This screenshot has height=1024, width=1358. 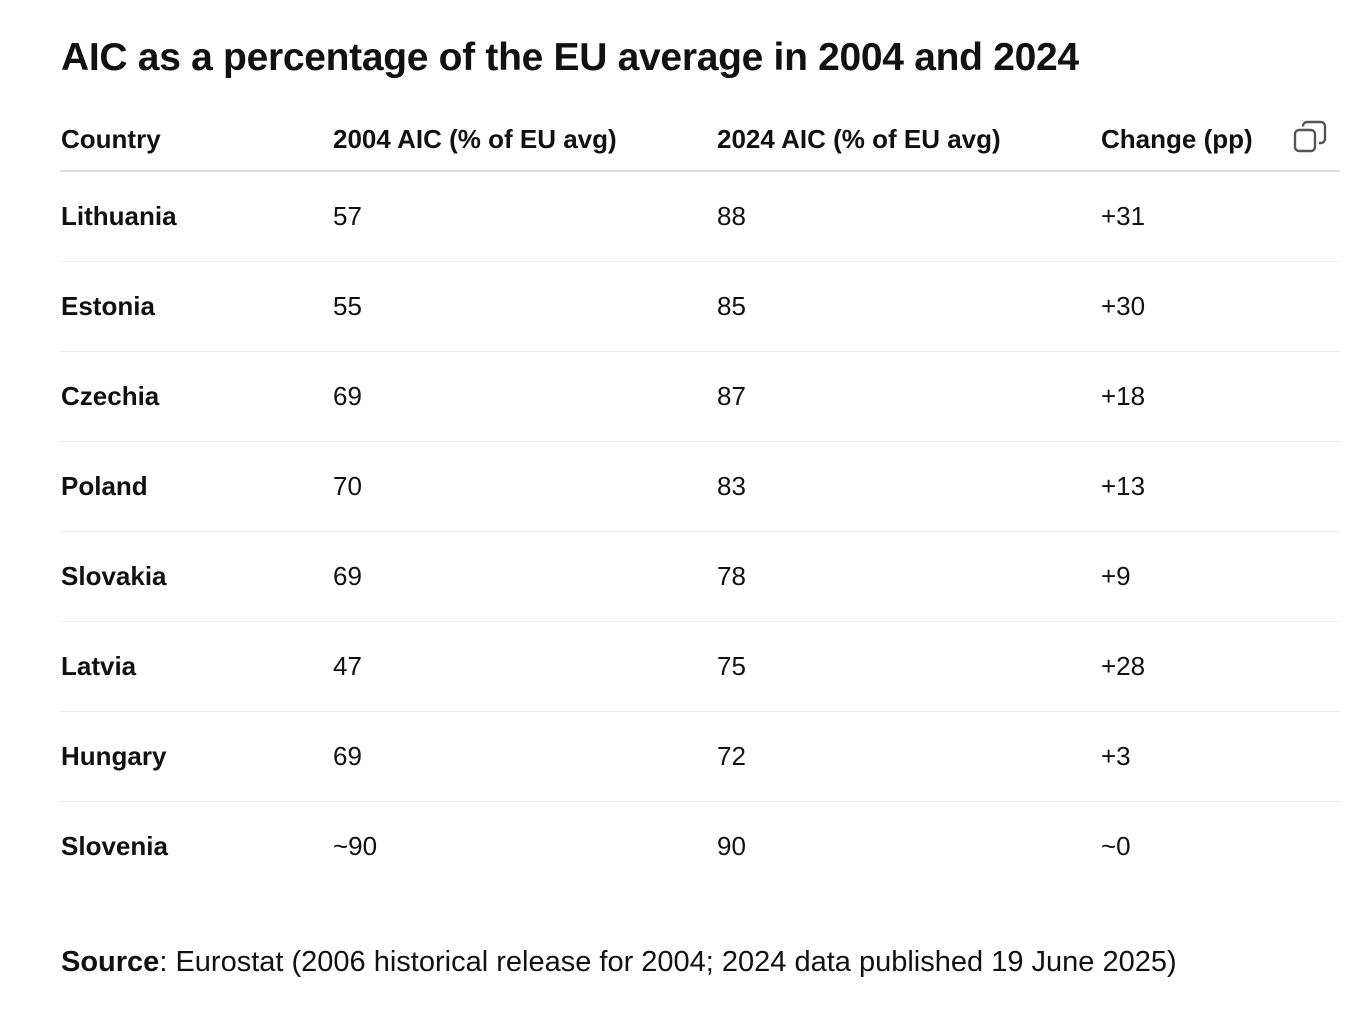 What do you see at coordinates (1123, 666) in the screenshot?
I see `cell-change: +28` at bounding box center [1123, 666].